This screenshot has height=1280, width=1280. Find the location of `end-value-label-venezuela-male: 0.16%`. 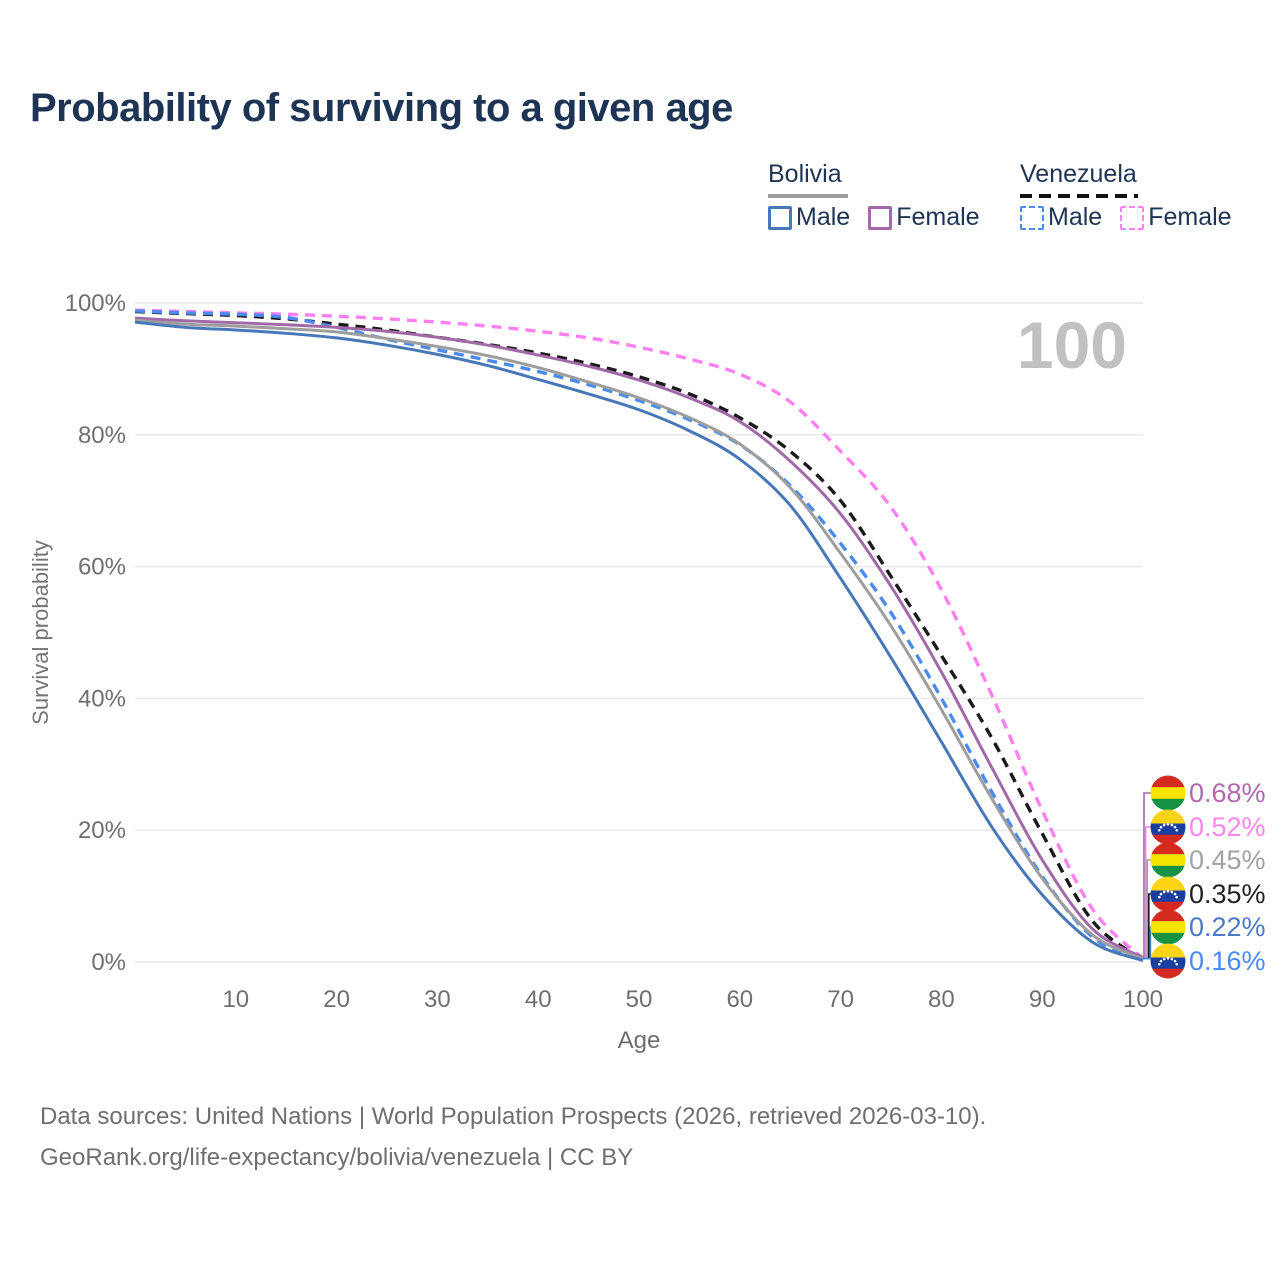

end-value-label-venezuela-male: 0.16% is located at coordinates (1227, 961).